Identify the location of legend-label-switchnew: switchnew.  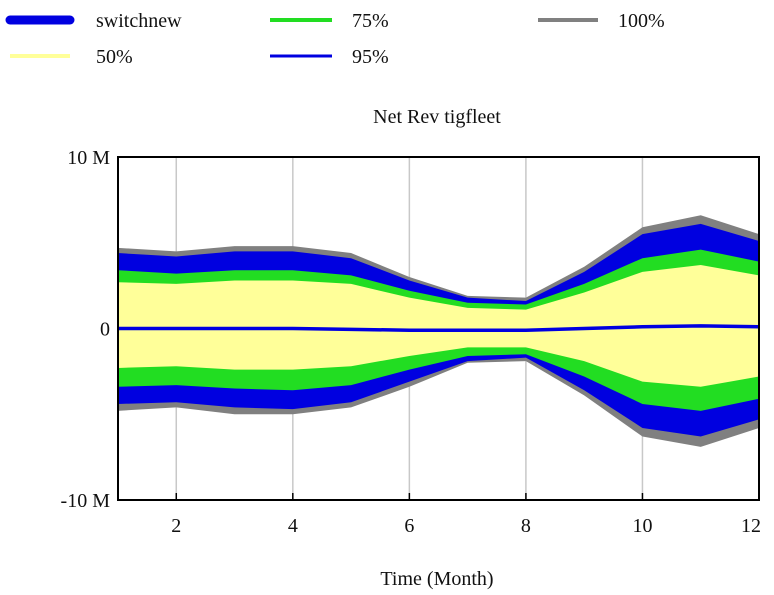
(139, 21).